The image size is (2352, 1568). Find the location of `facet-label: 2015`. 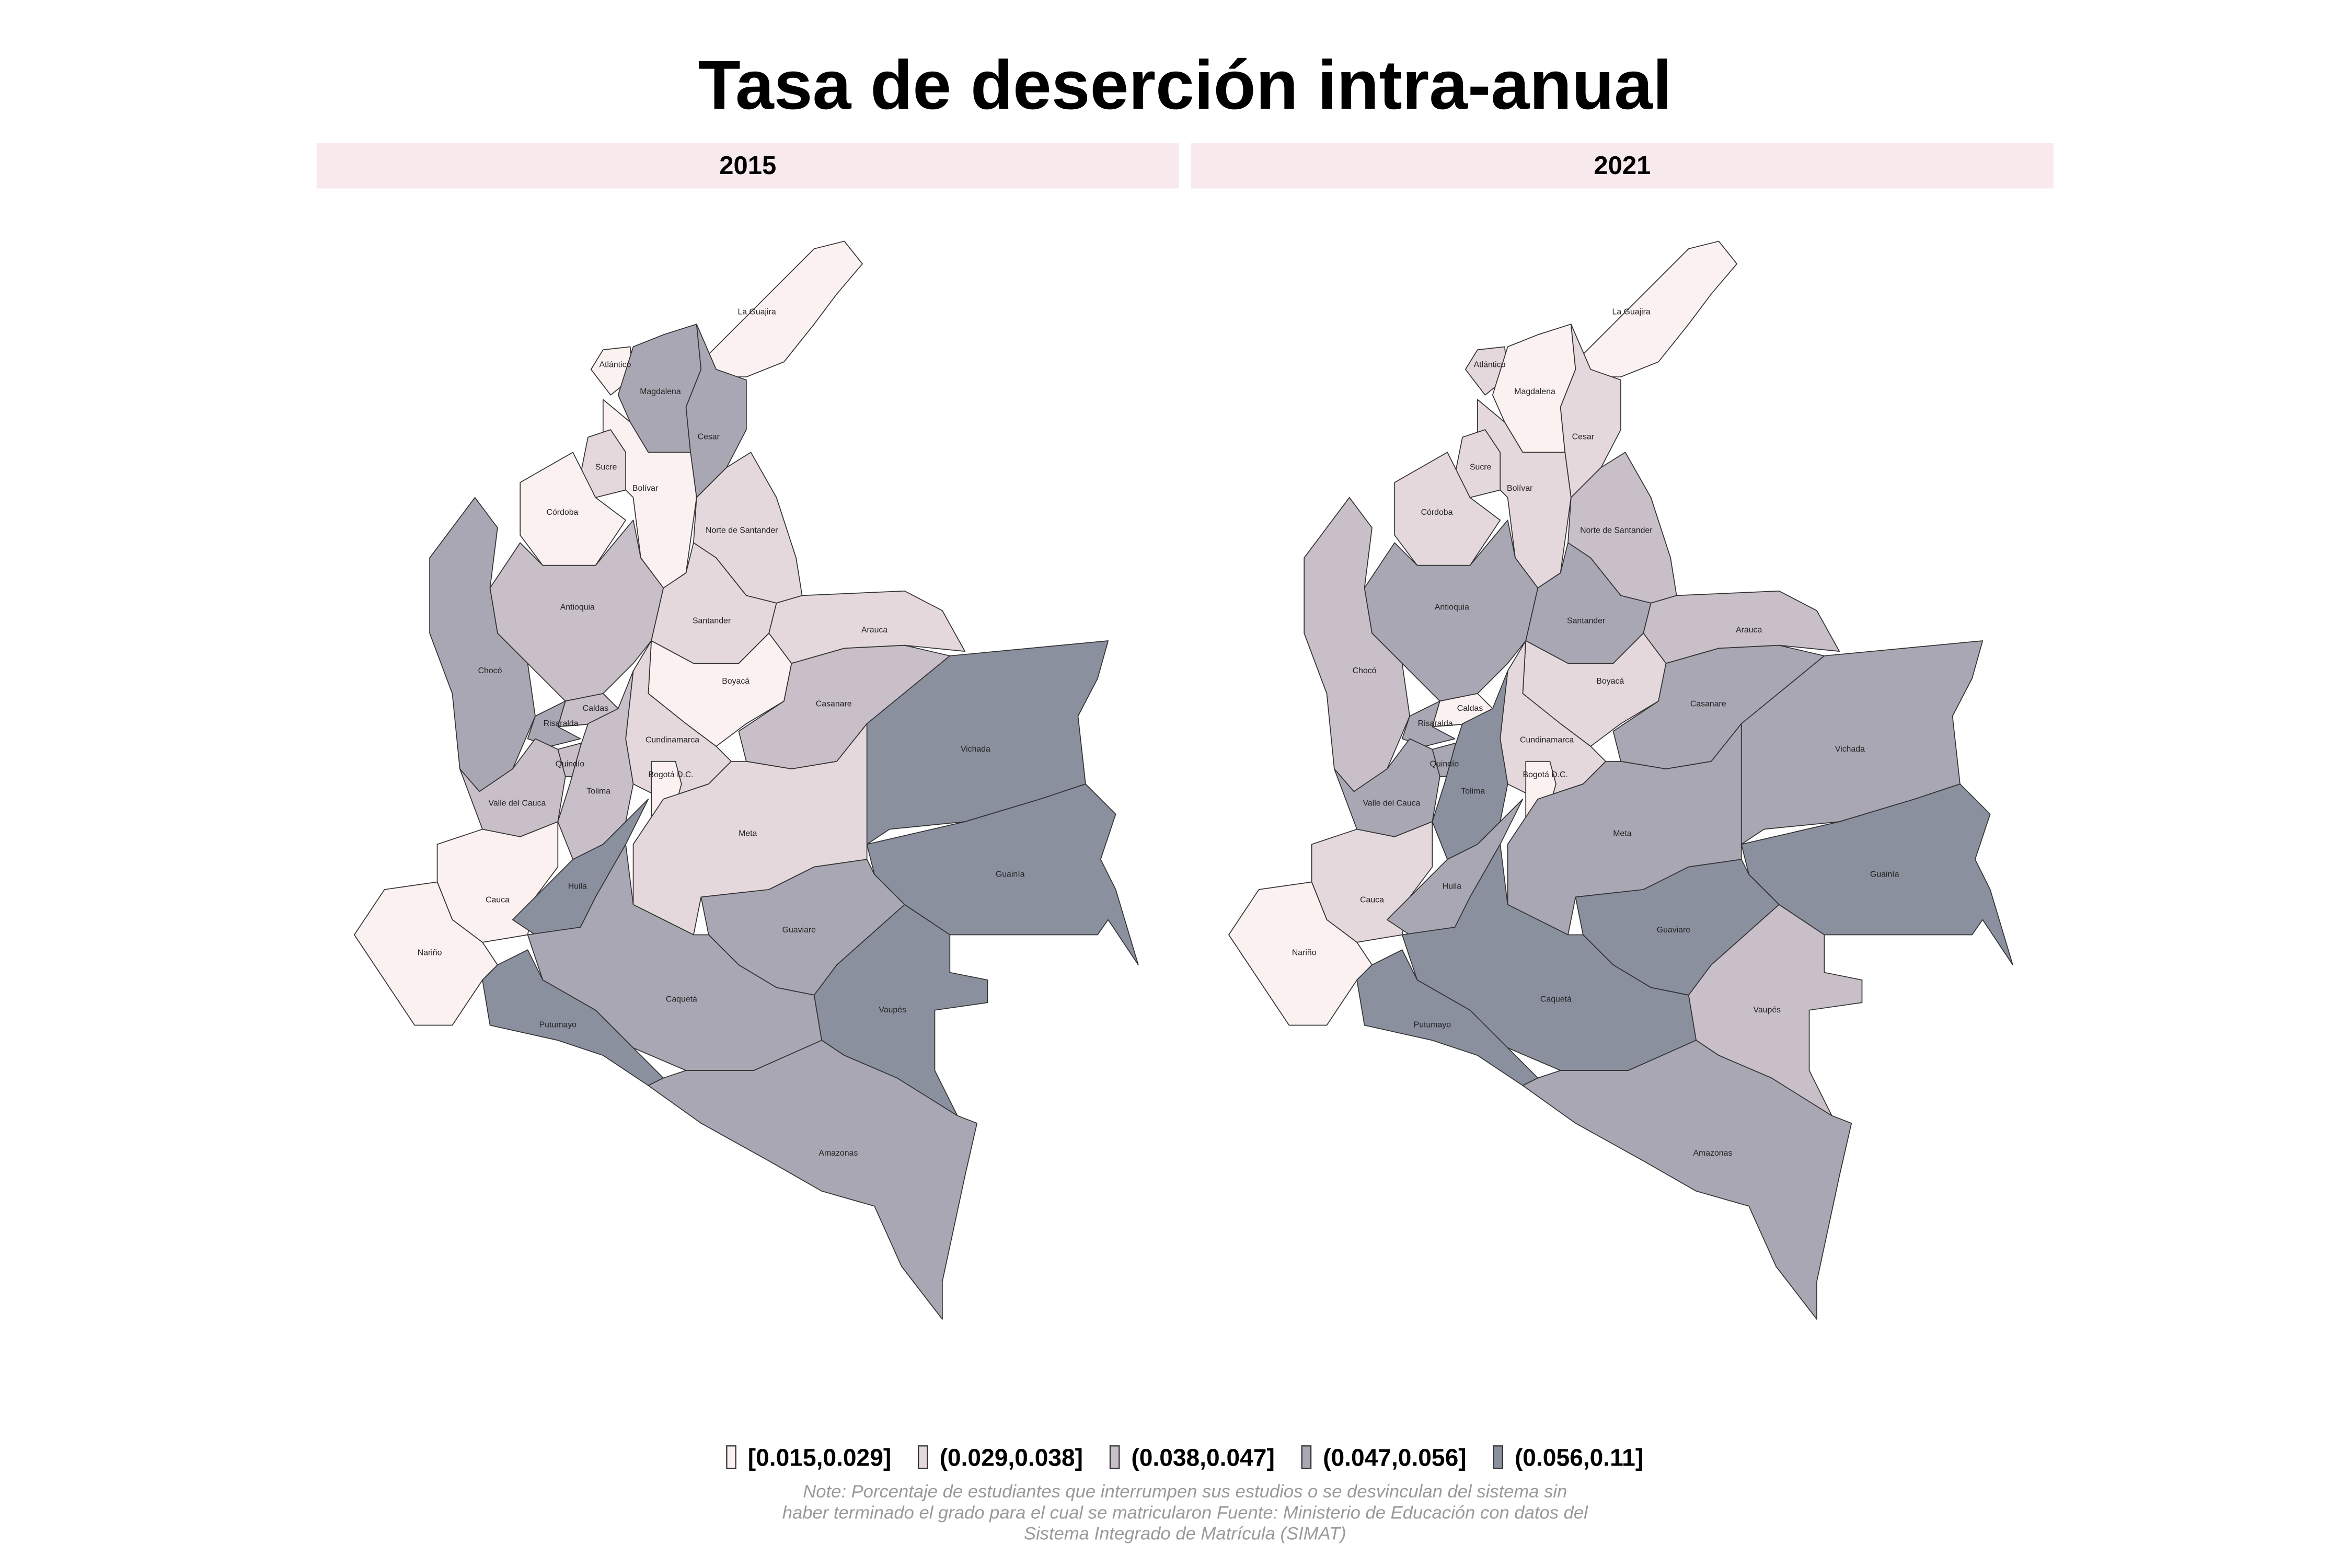

facet-label: 2015 is located at coordinates (747, 166).